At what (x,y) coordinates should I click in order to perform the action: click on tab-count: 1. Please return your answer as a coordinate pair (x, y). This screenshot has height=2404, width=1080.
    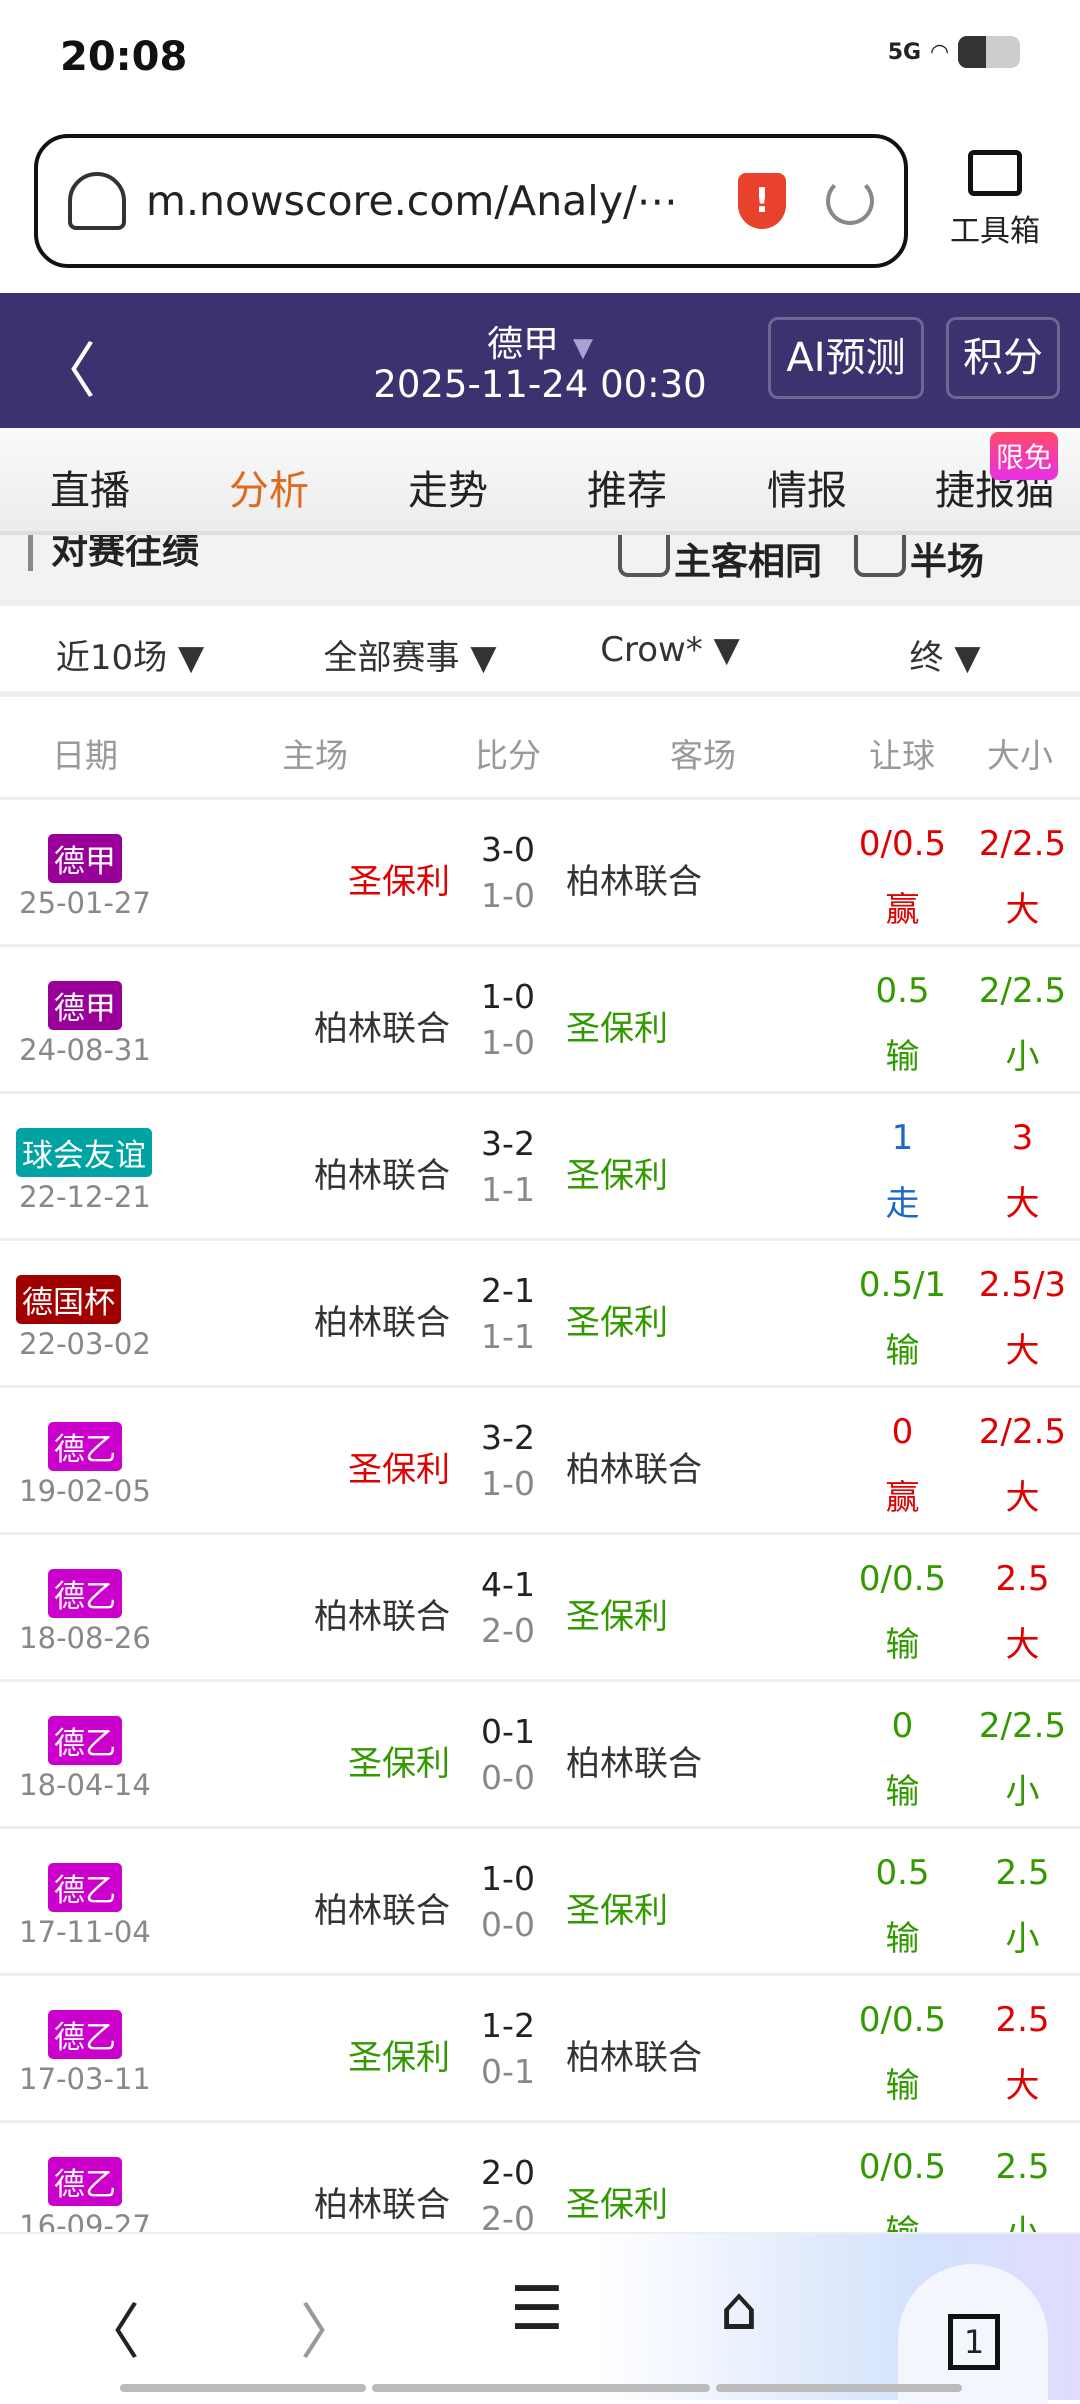
    Looking at the image, I should click on (974, 2342).